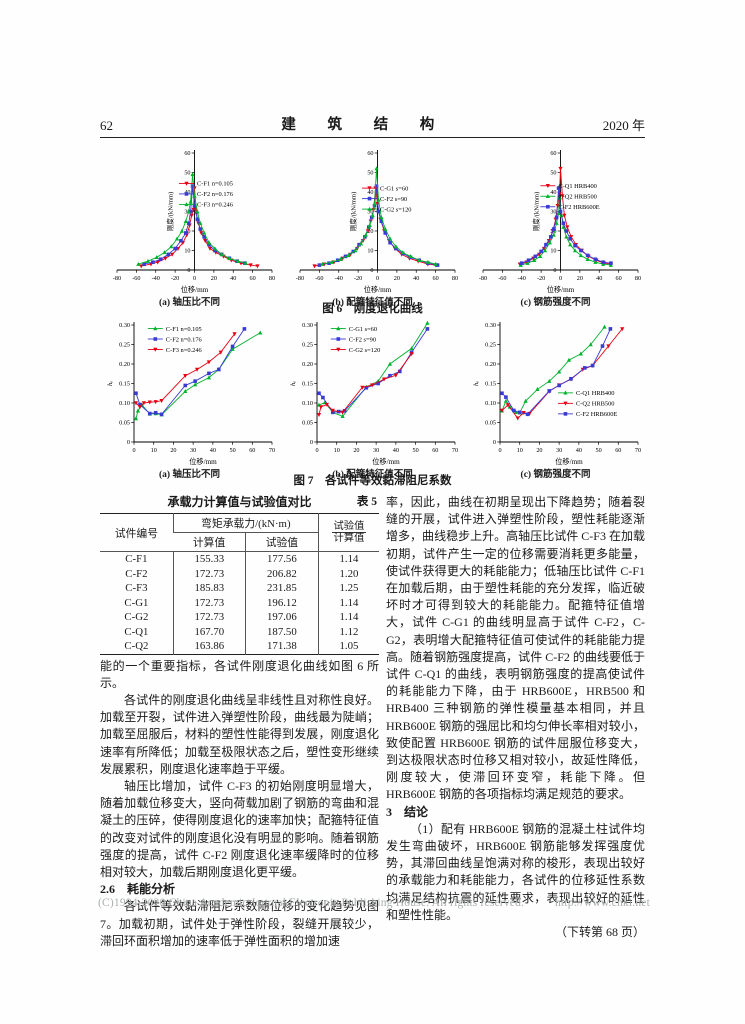  What do you see at coordinates (209, 646) in the screenshot?
I see `table-cell: 163.86` at bounding box center [209, 646].